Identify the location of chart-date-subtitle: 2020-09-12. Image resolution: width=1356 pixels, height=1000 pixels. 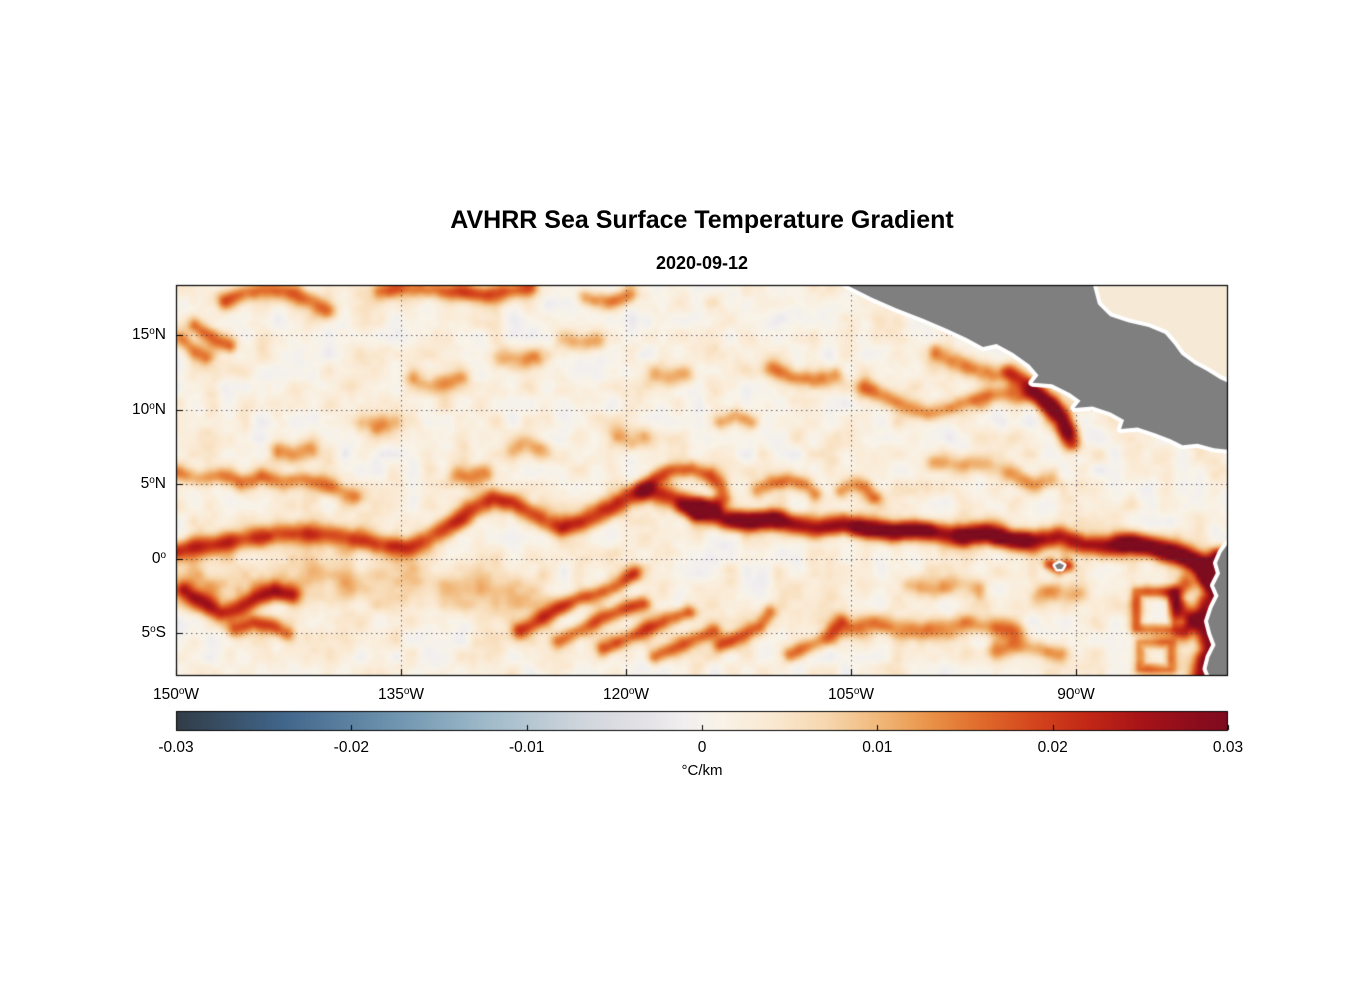
(702, 263).